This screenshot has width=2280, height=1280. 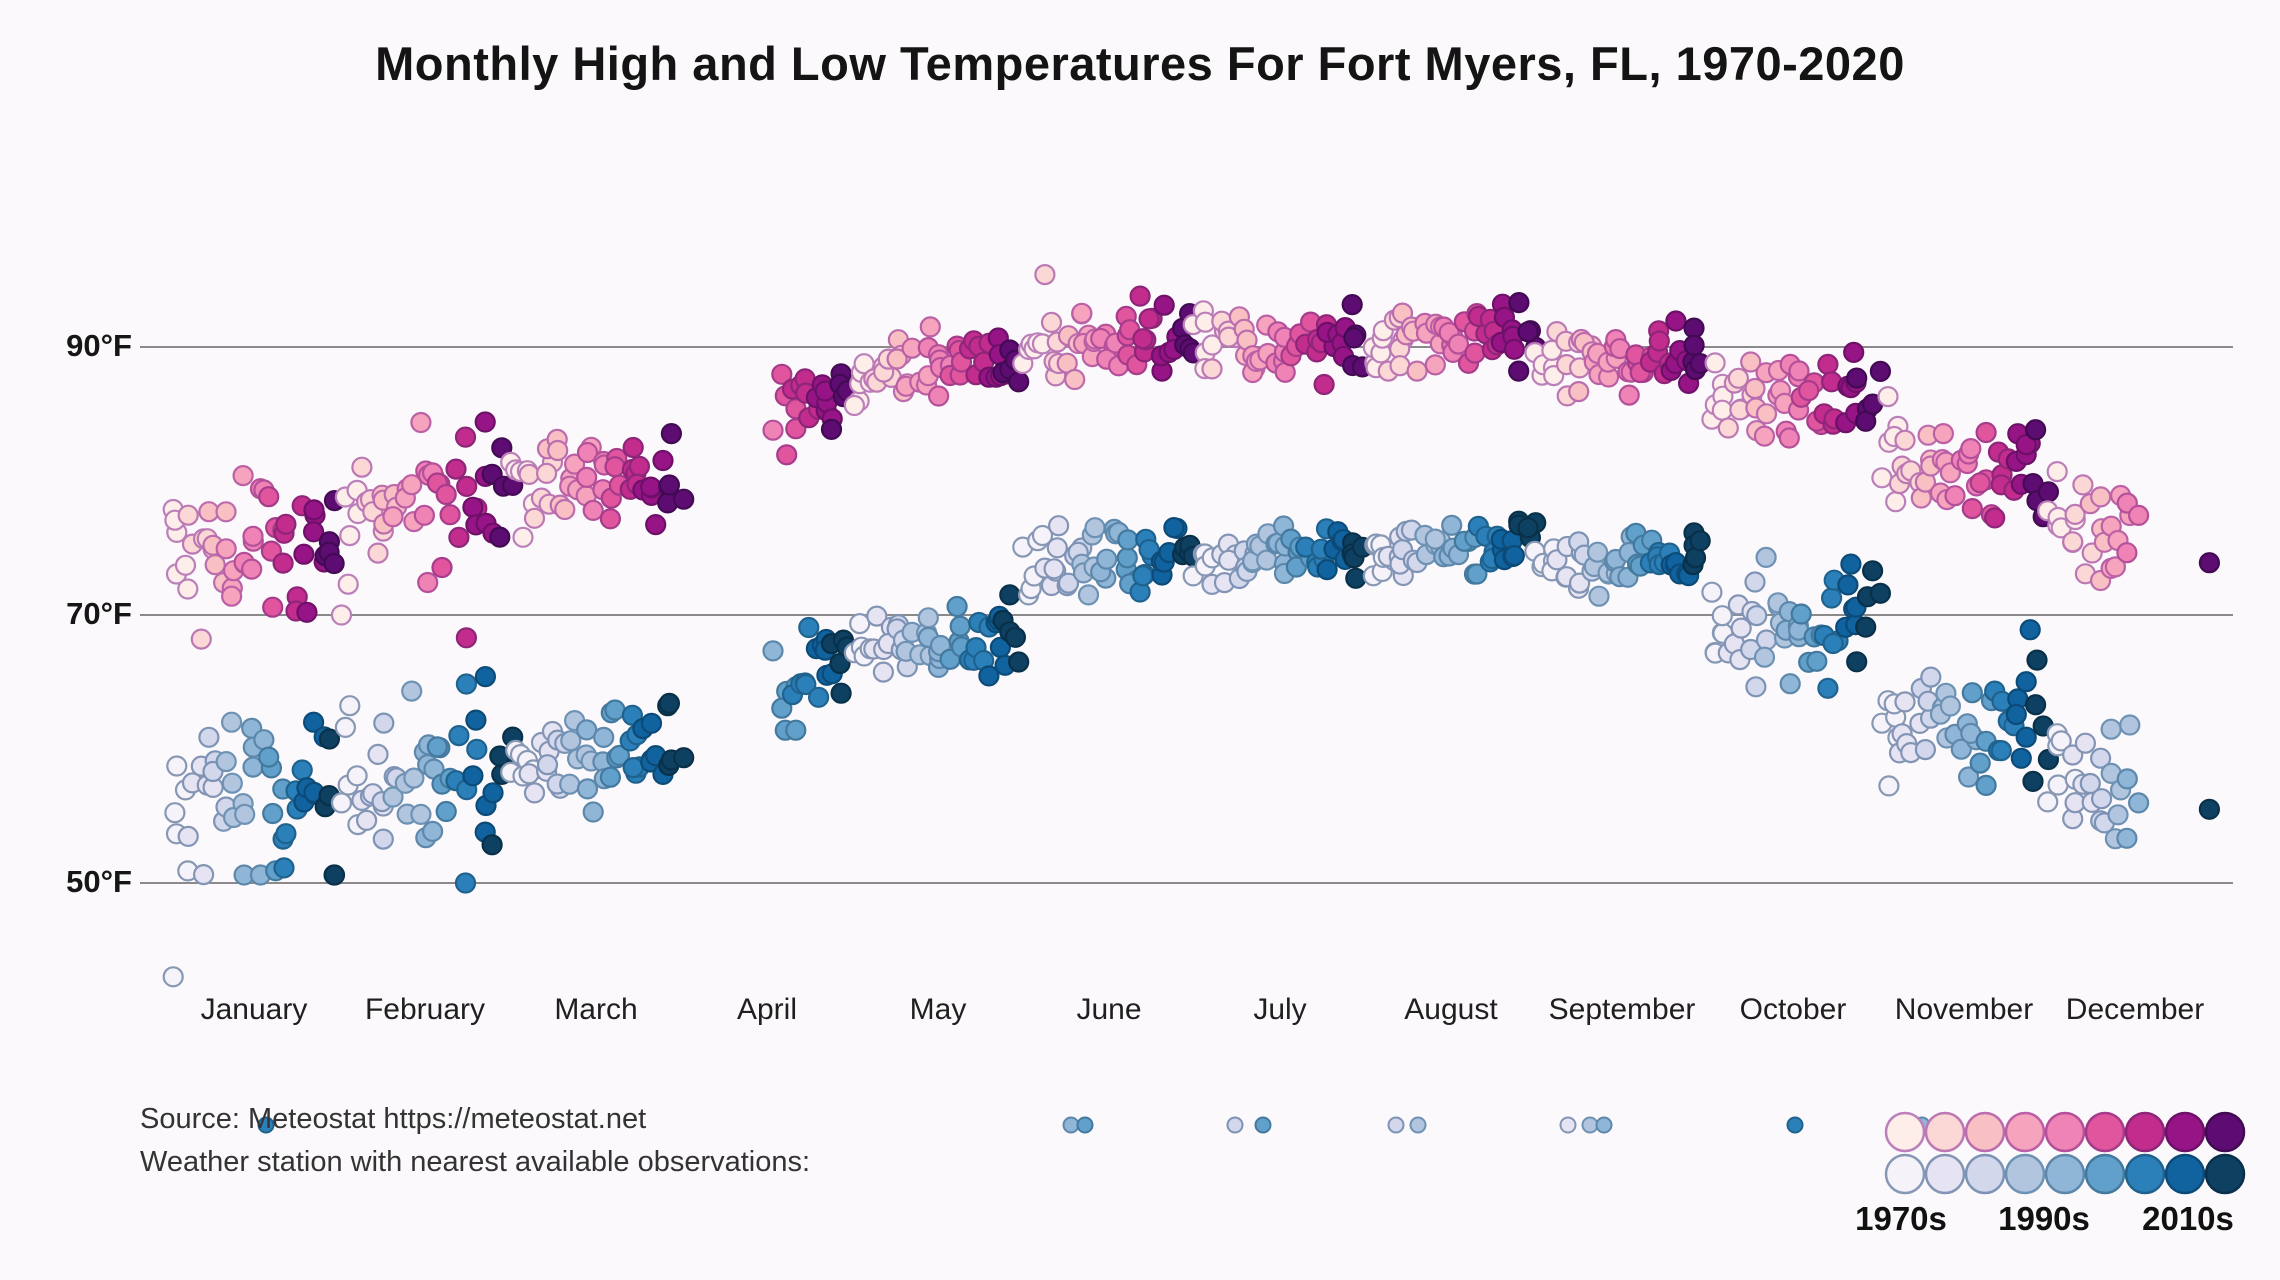 I want to click on dot-low-march-1982, so click(x=547, y=765).